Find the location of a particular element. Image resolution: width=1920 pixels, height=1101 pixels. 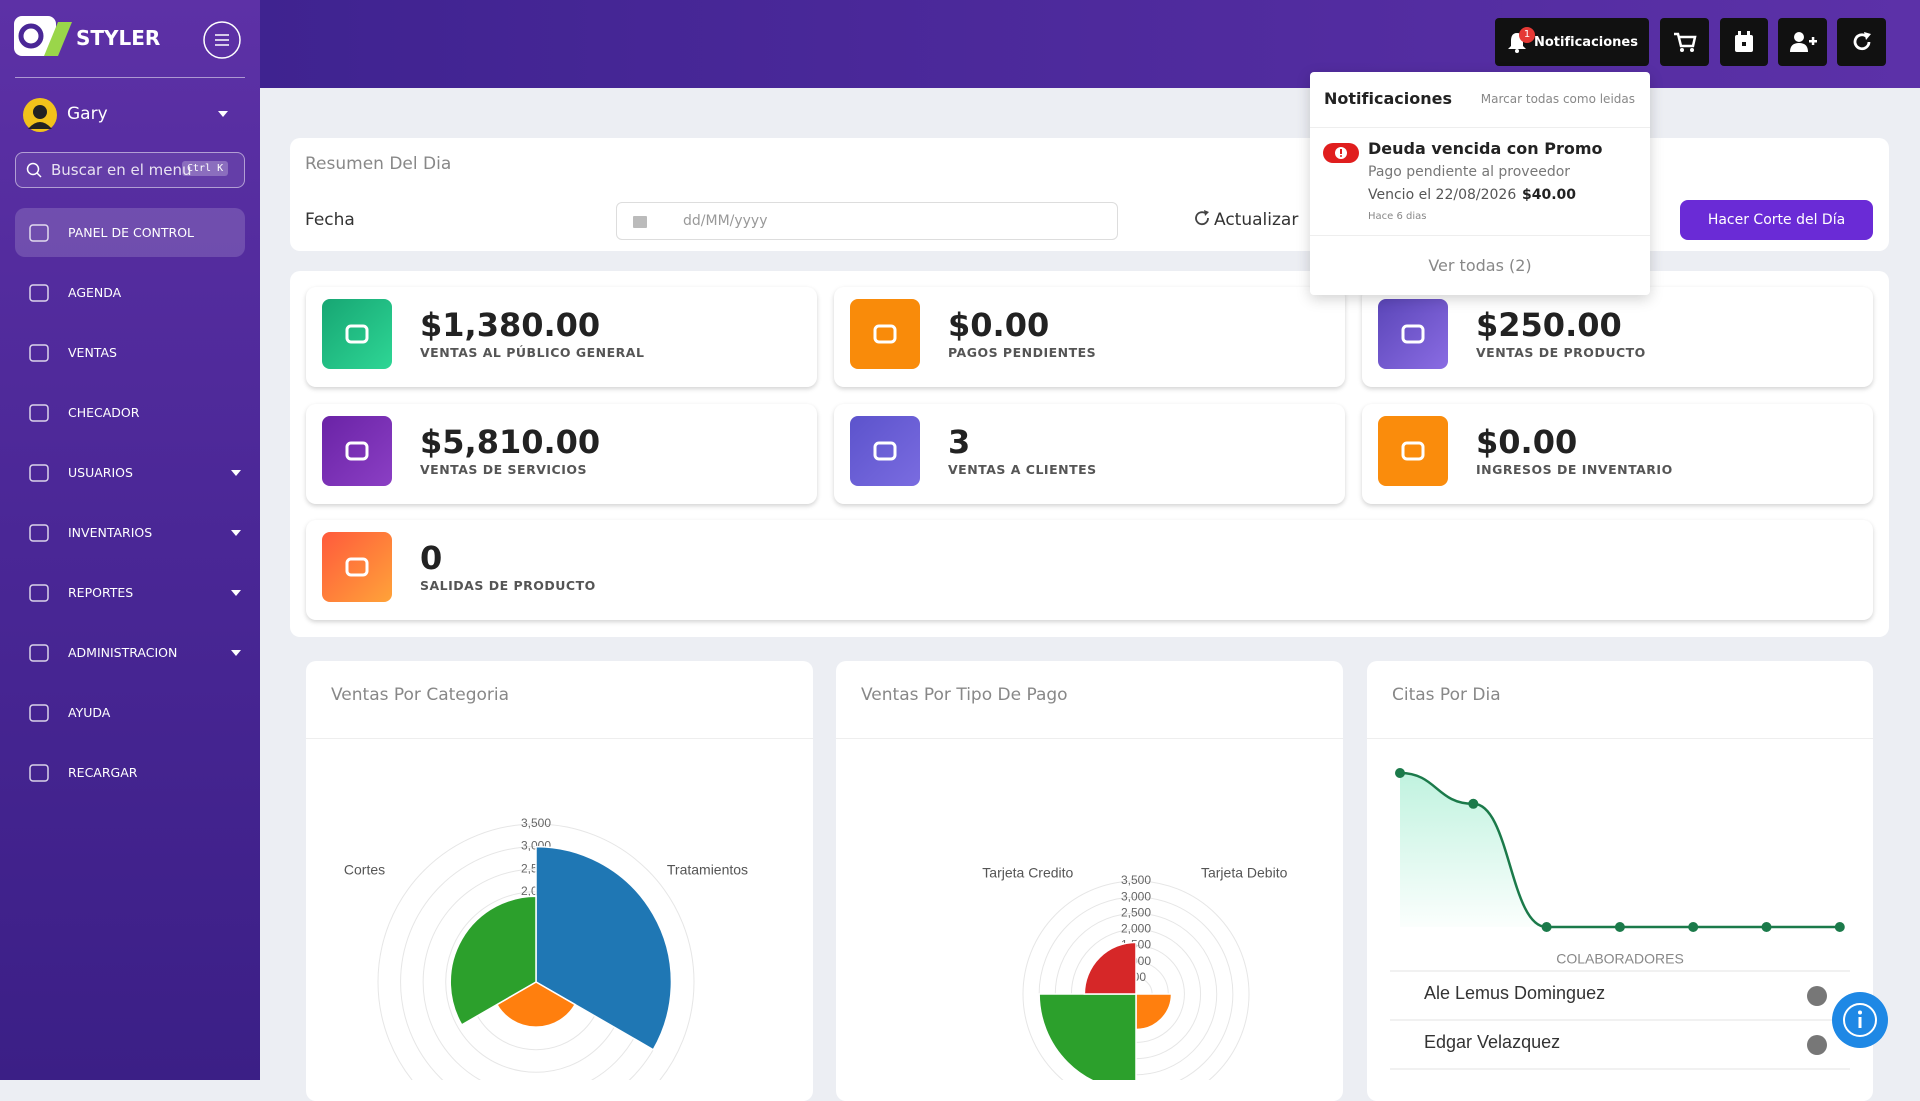

menu-item: INVENTARIOS is located at coordinates (130, 532).